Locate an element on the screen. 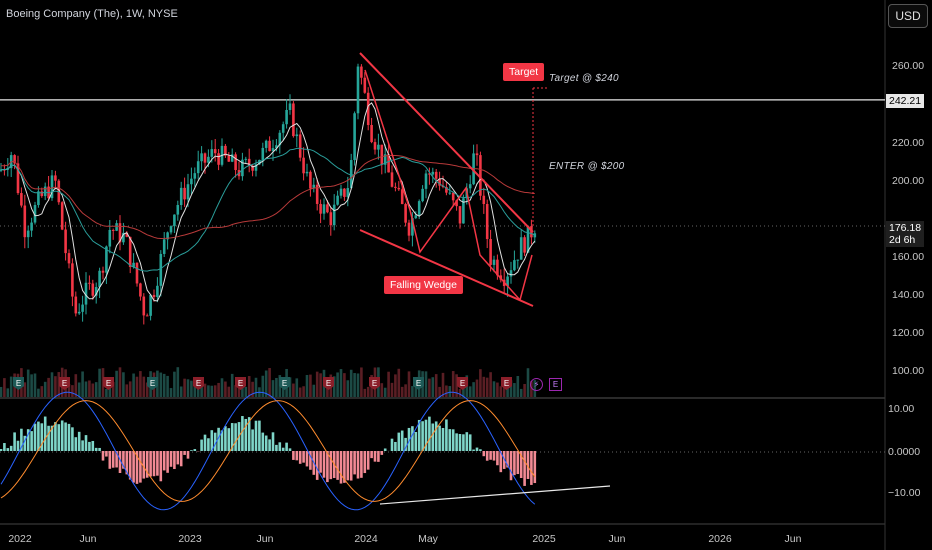 The height and width of the screenshot is (550, 932). target-label-box: Target is located at coordinates (524, 72).